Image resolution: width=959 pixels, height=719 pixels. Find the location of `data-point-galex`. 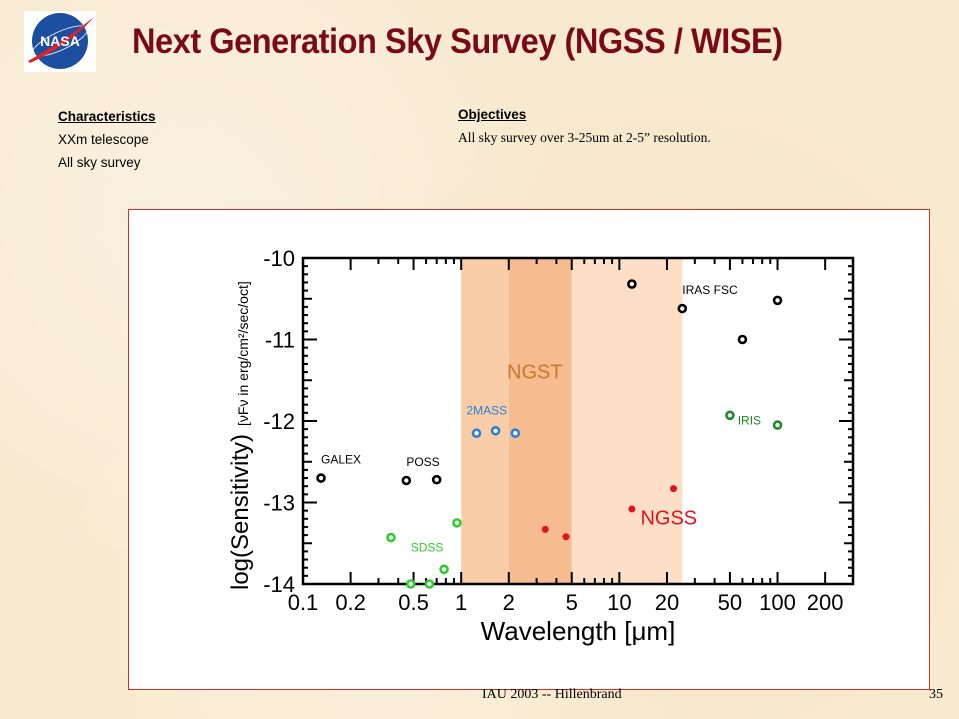

data-point-galex is located at coordinates (321, 478).